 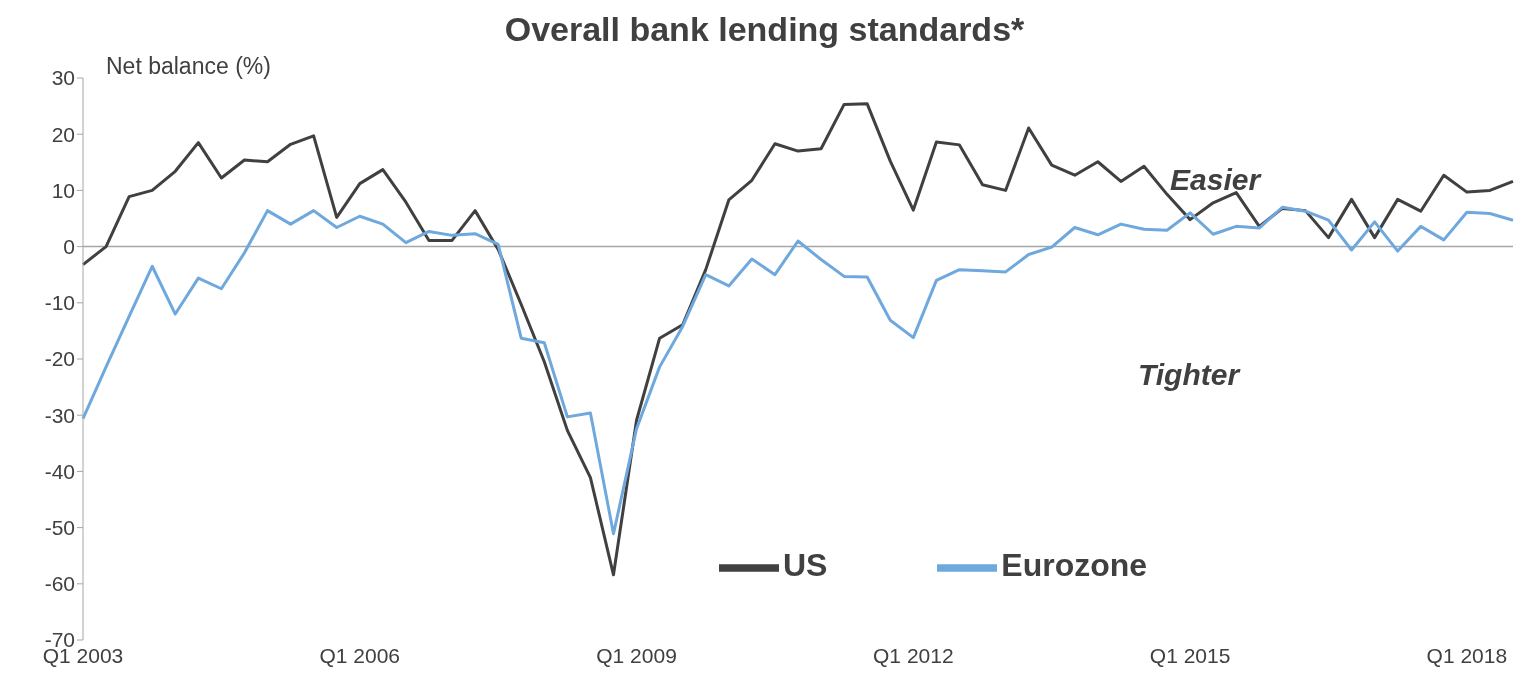 I want to click on y-tick-label: -40, so click(x=59, y=471).